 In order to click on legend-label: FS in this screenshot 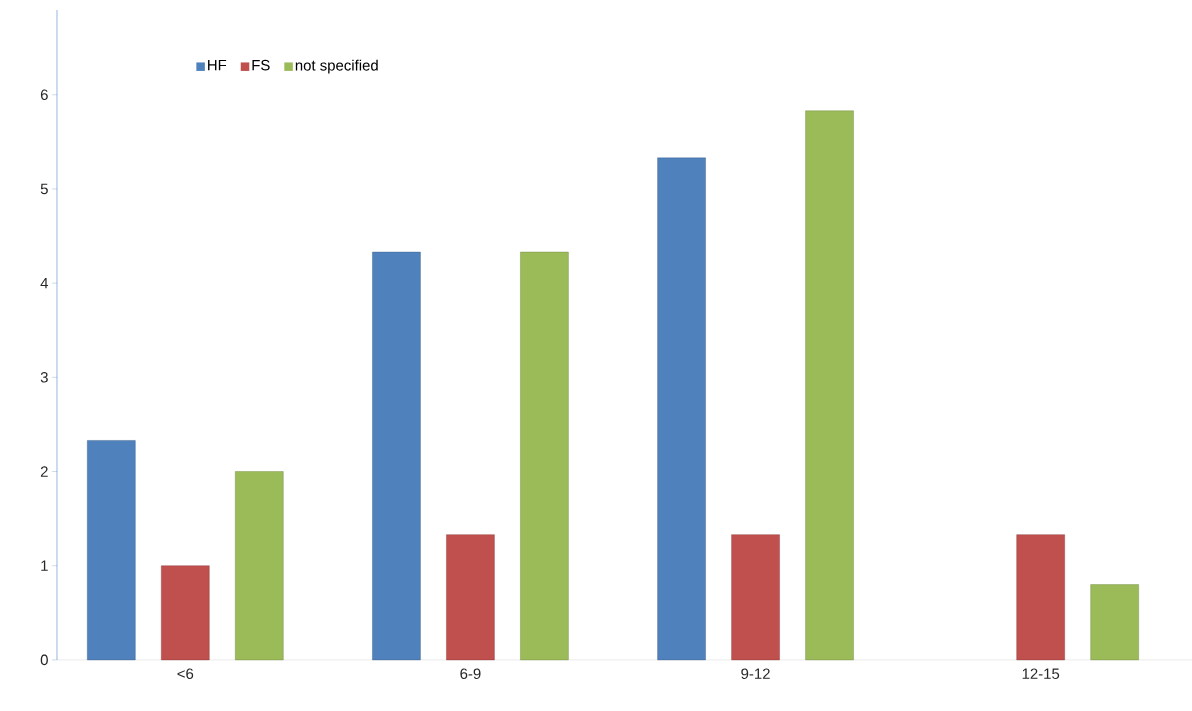, I will do `click(261, 65)`.